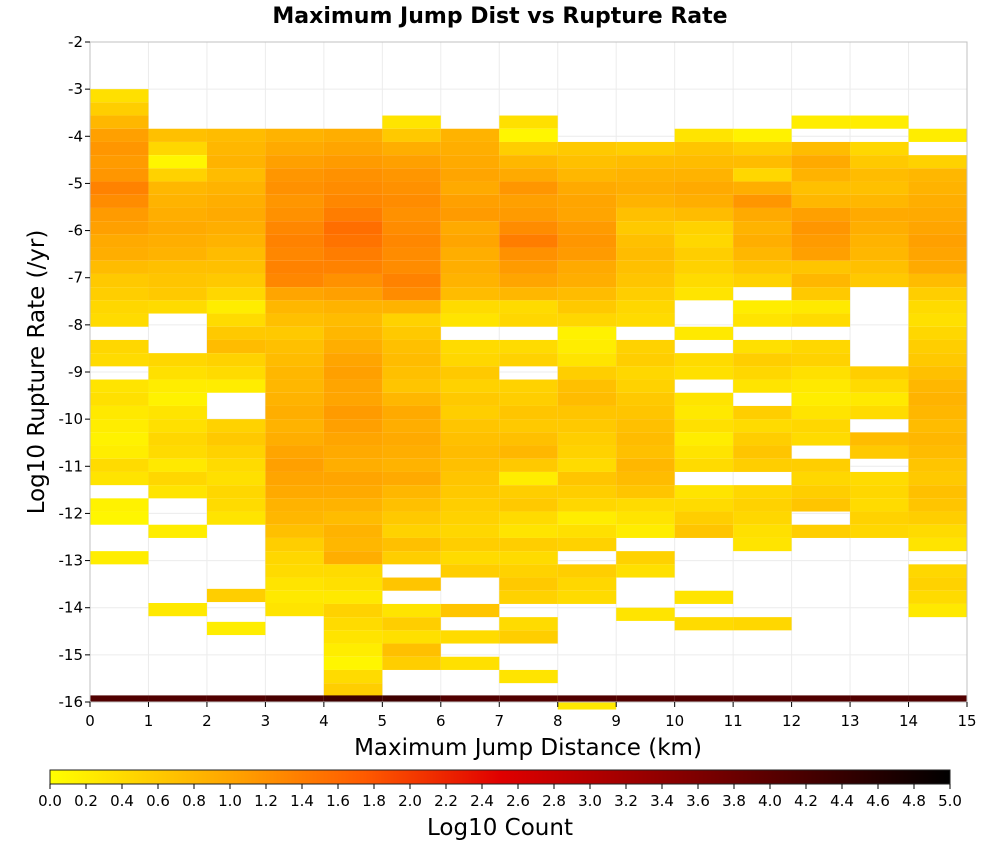  Describe the element at coordinates (410, 801) in the screenshot. I see `colorbar-tick-label: 2.0` at that location.